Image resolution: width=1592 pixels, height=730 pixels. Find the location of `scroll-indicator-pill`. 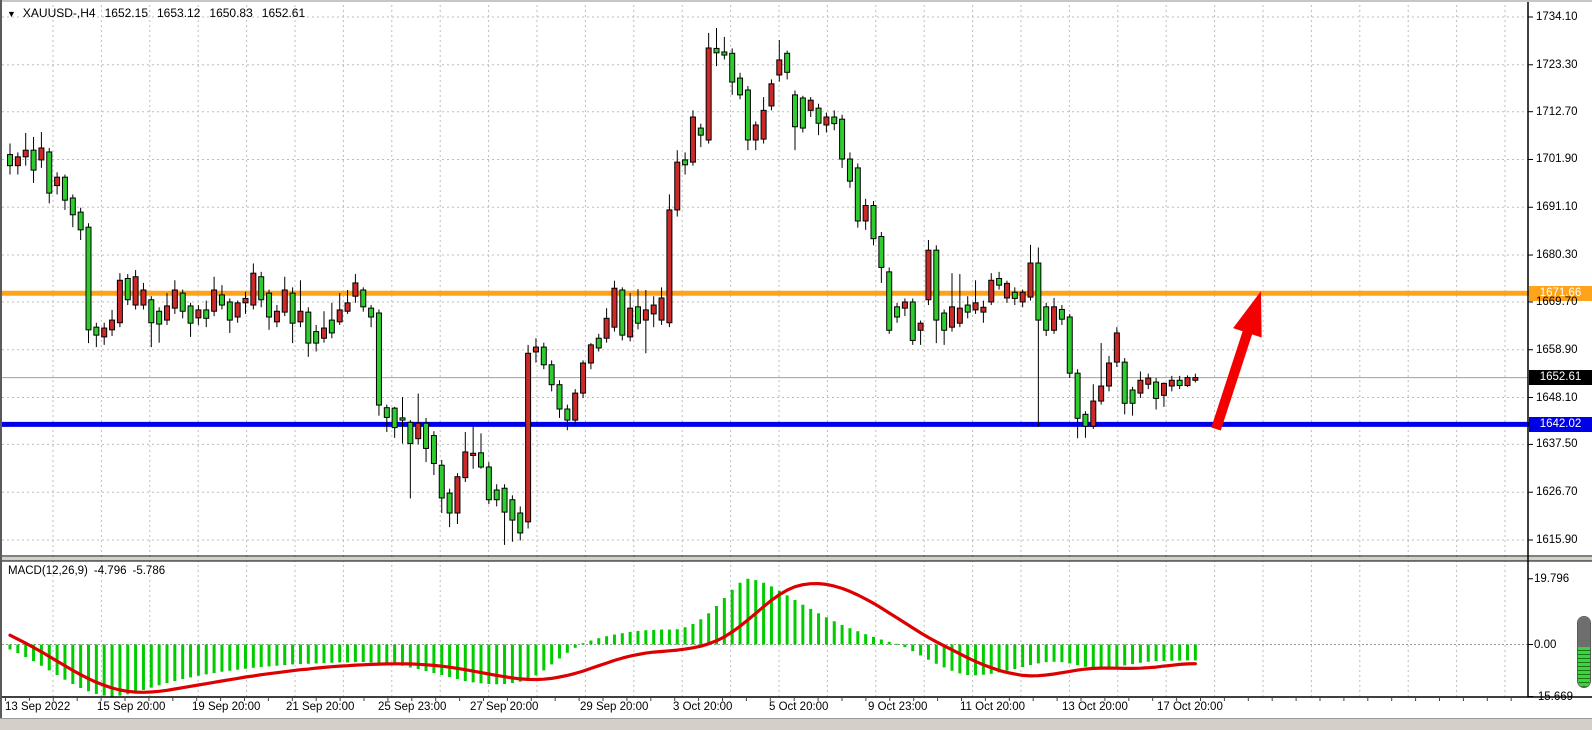

scroll-indicator-pill is located at coordinates (1584, 652).